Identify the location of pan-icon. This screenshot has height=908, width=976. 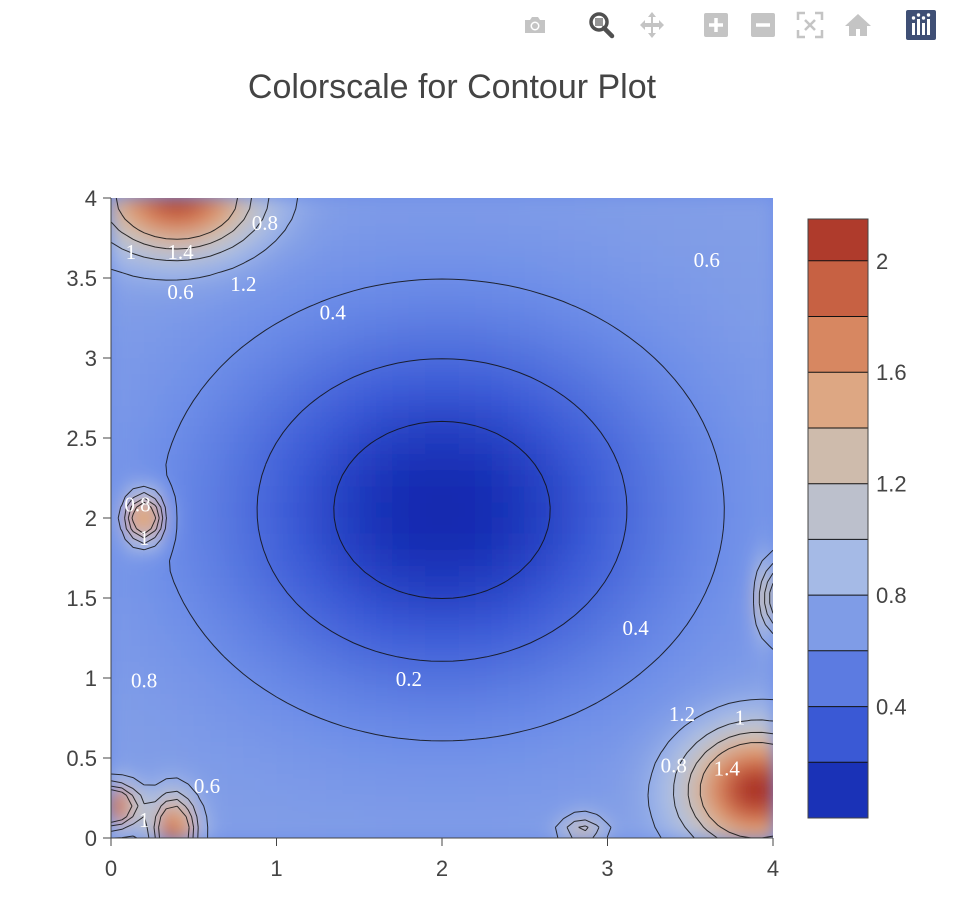
(652, 25).